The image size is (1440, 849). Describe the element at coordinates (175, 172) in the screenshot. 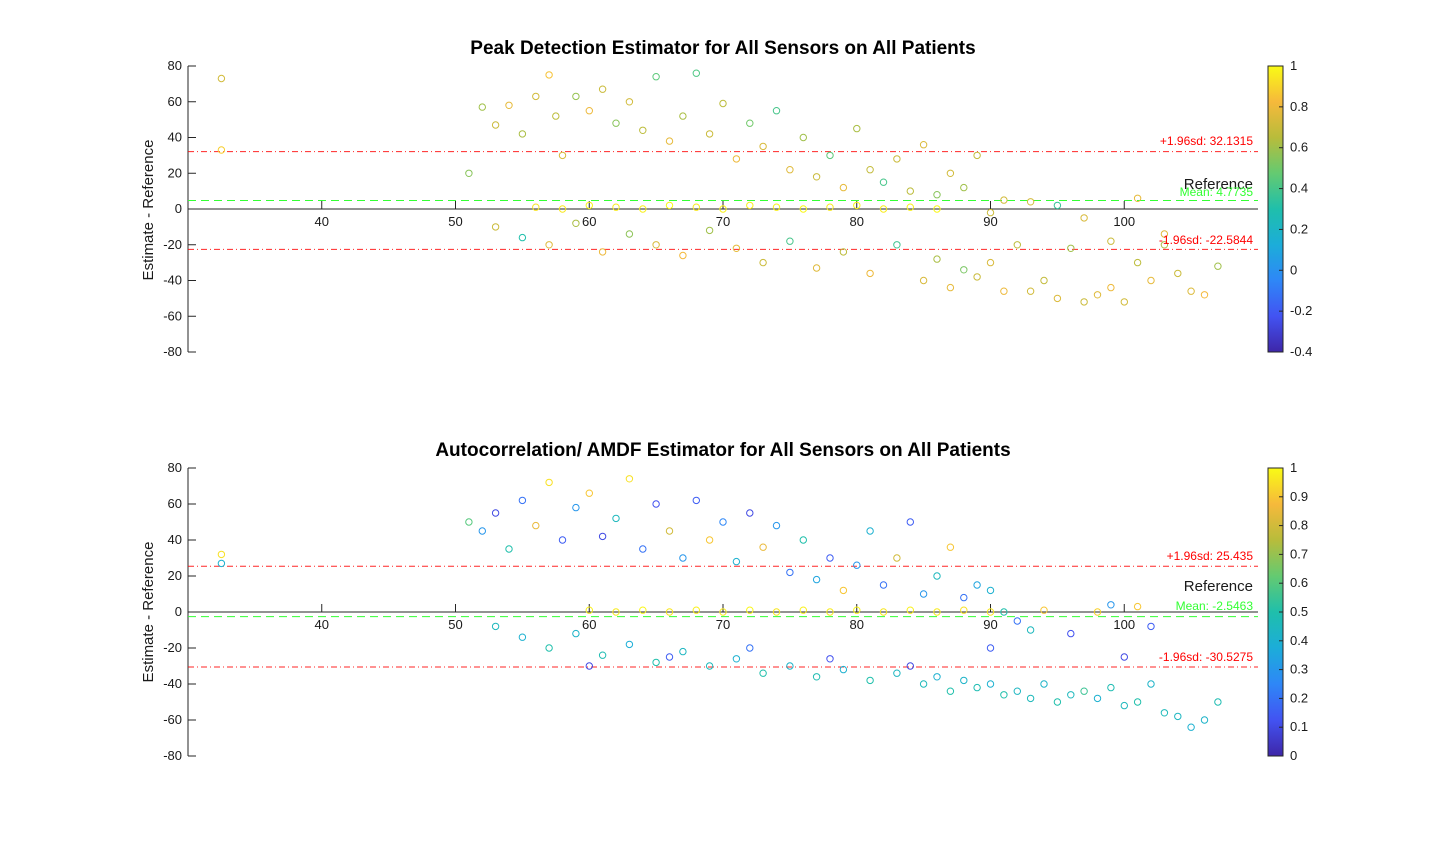

I see `y-tick-label: 20` at that location.